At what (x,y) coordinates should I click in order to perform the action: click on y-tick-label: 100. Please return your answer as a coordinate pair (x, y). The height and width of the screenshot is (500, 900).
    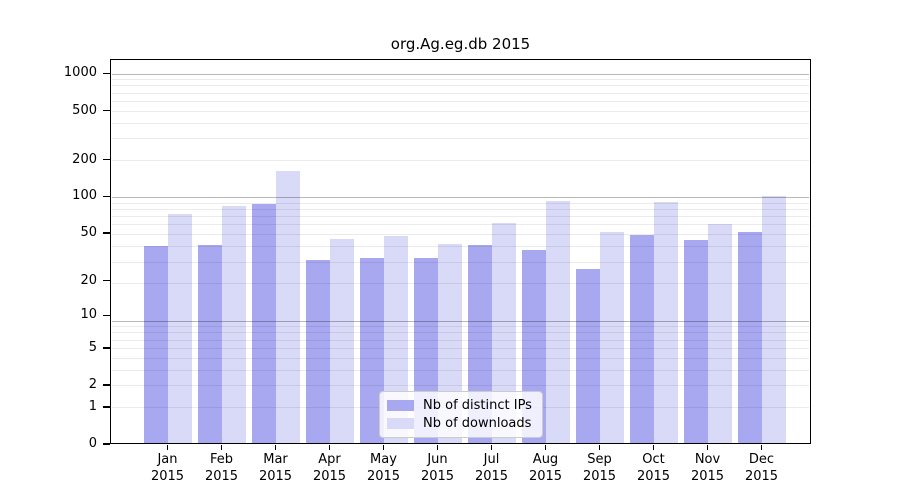
    Looking at the image, I should click on (84, 196).